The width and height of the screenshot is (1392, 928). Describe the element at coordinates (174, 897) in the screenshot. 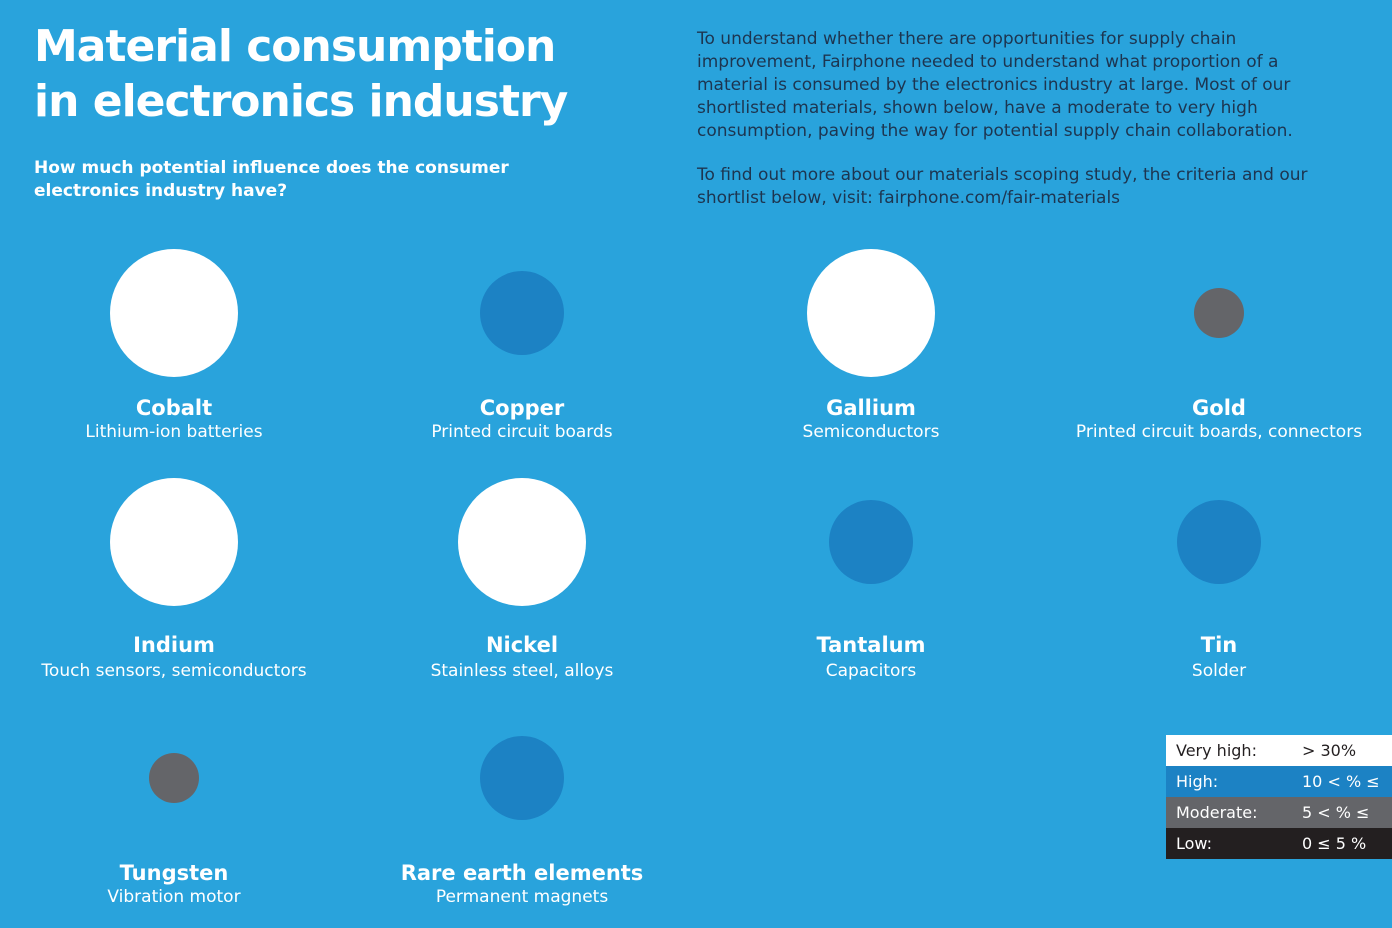

I see `material-use: Vibration motor` at that location.